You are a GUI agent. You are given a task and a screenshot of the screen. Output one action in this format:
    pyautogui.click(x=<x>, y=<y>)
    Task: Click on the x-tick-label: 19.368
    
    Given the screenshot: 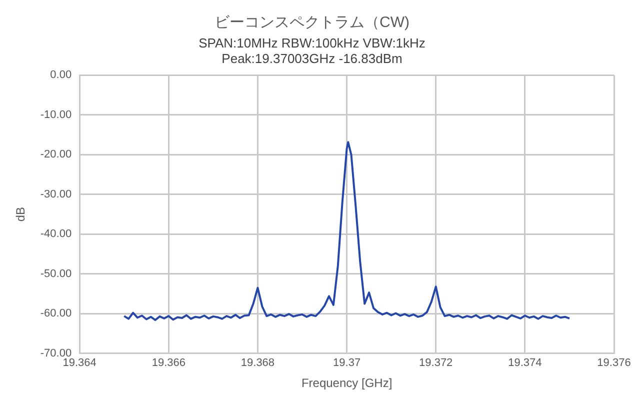 What is the action you would take?
    pyautogui.click(x=257, y=363)
    